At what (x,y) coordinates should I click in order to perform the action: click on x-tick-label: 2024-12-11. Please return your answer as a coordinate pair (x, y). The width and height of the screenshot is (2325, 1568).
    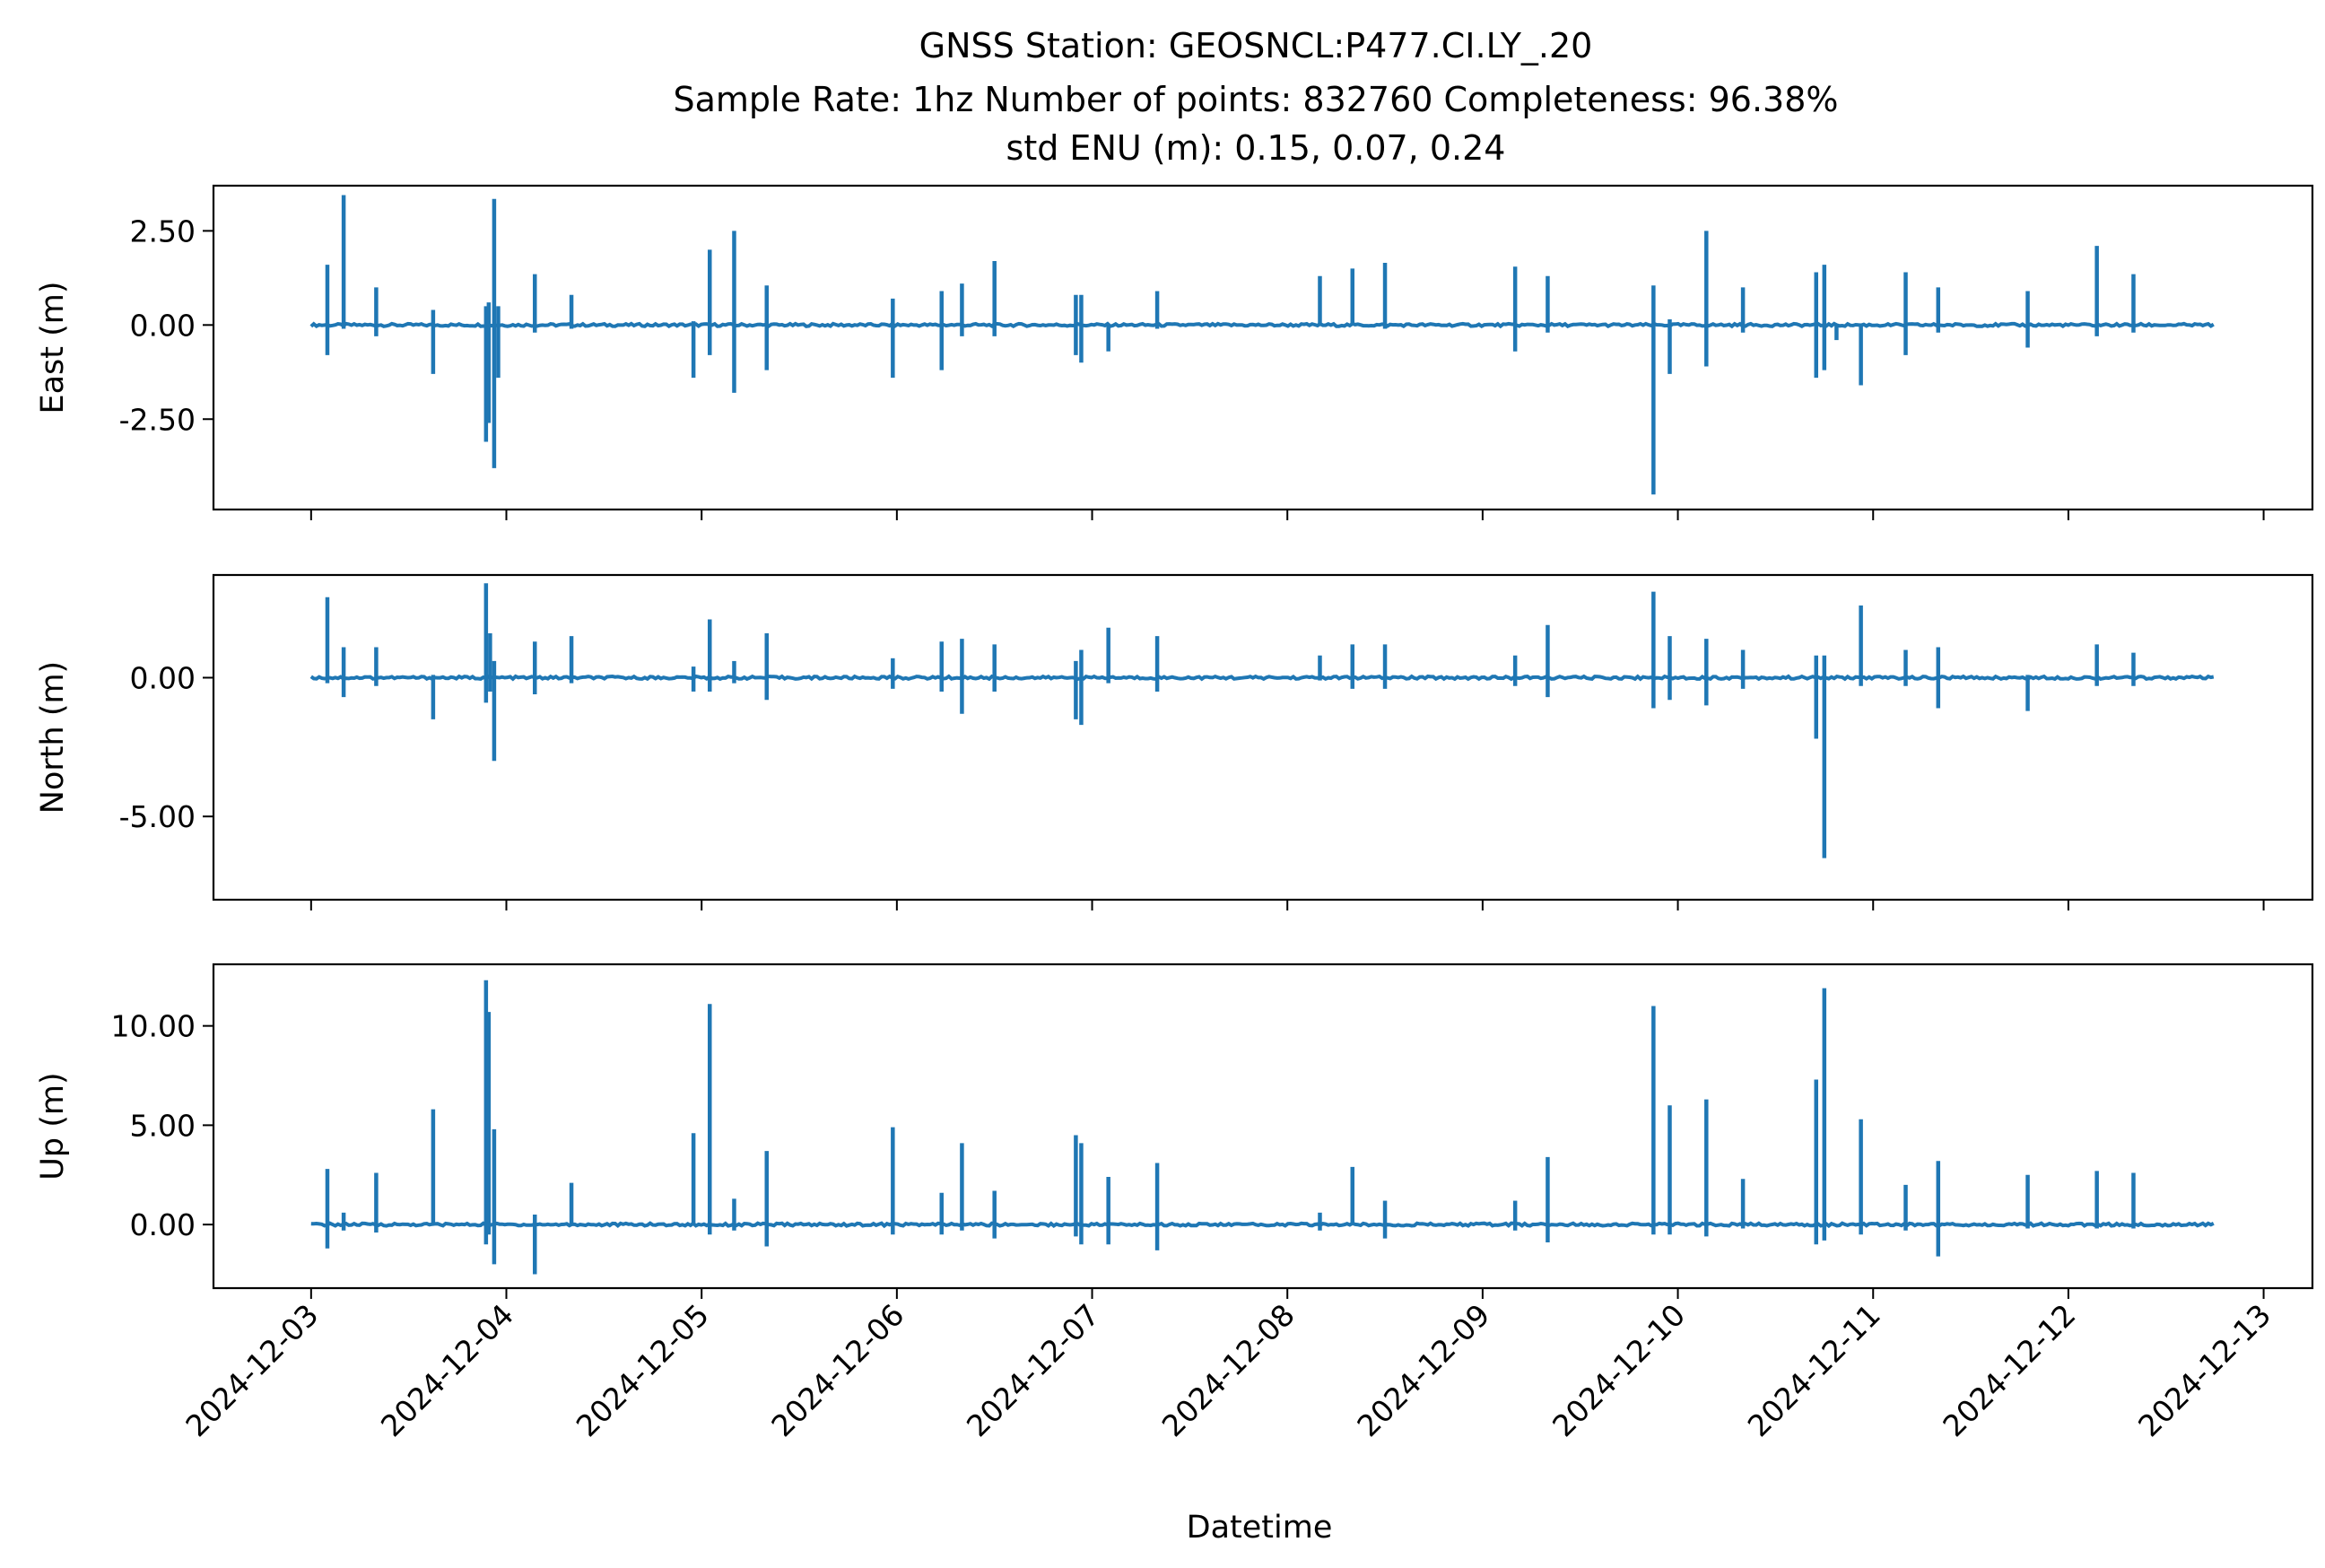
    Looking at the image, I should click on (1814, 1370).